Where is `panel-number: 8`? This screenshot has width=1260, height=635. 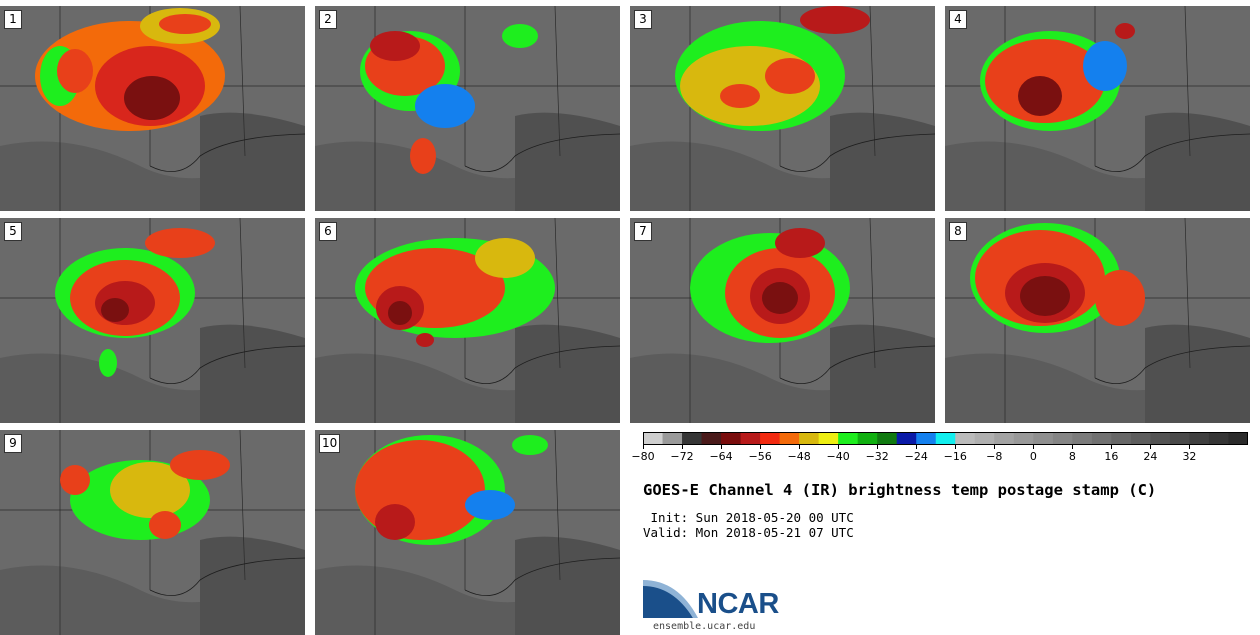 panel-number: 8 is located at coordinates (958, 231).